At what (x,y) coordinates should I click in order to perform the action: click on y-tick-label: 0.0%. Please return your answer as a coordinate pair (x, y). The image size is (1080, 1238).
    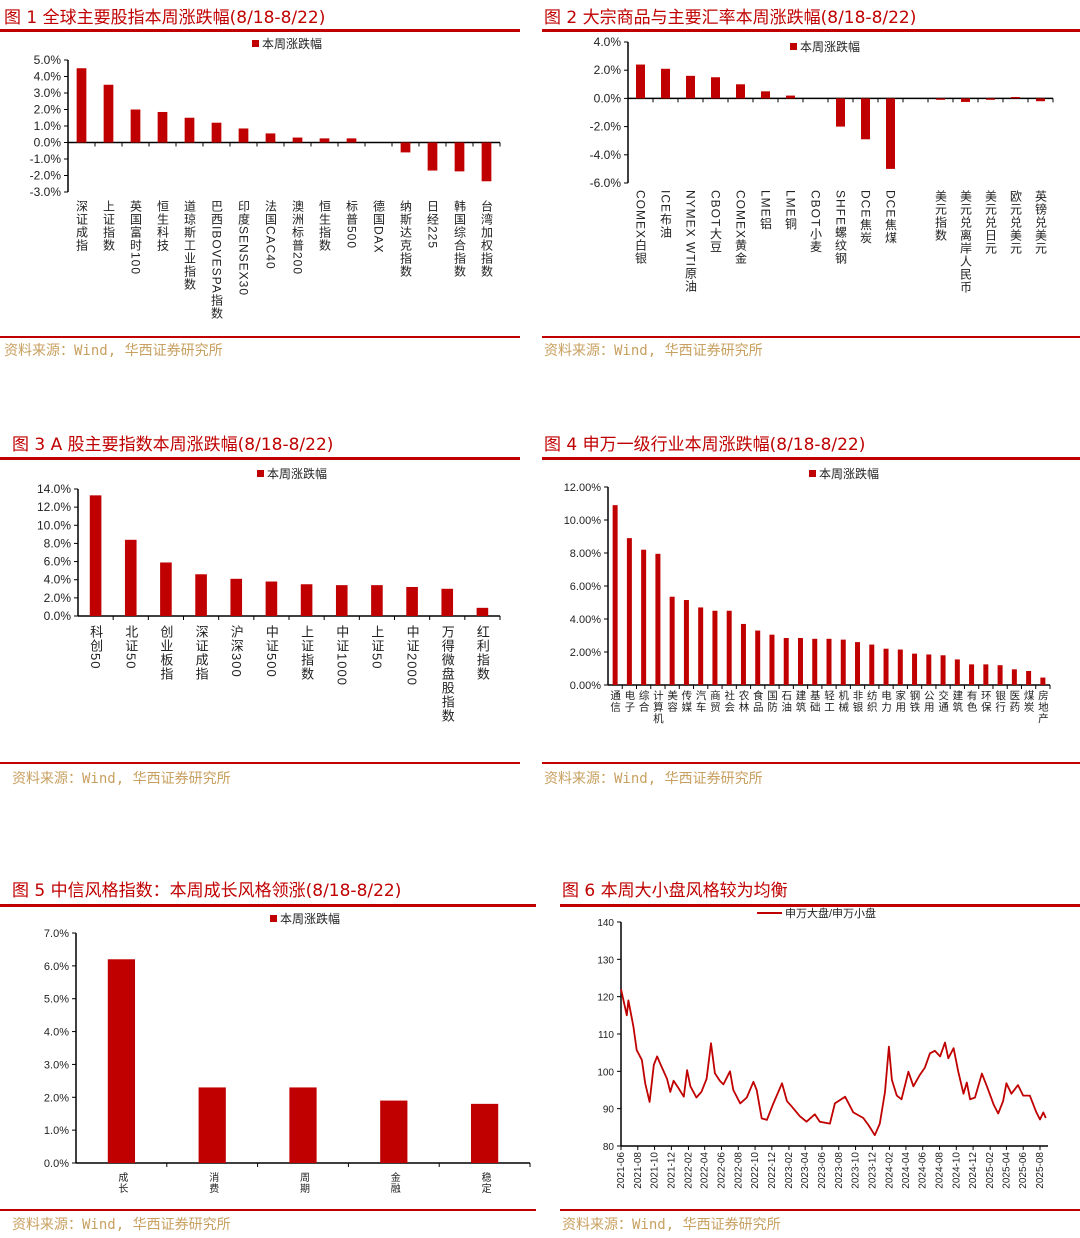
    Looking at the image, I should click on (48, 143).